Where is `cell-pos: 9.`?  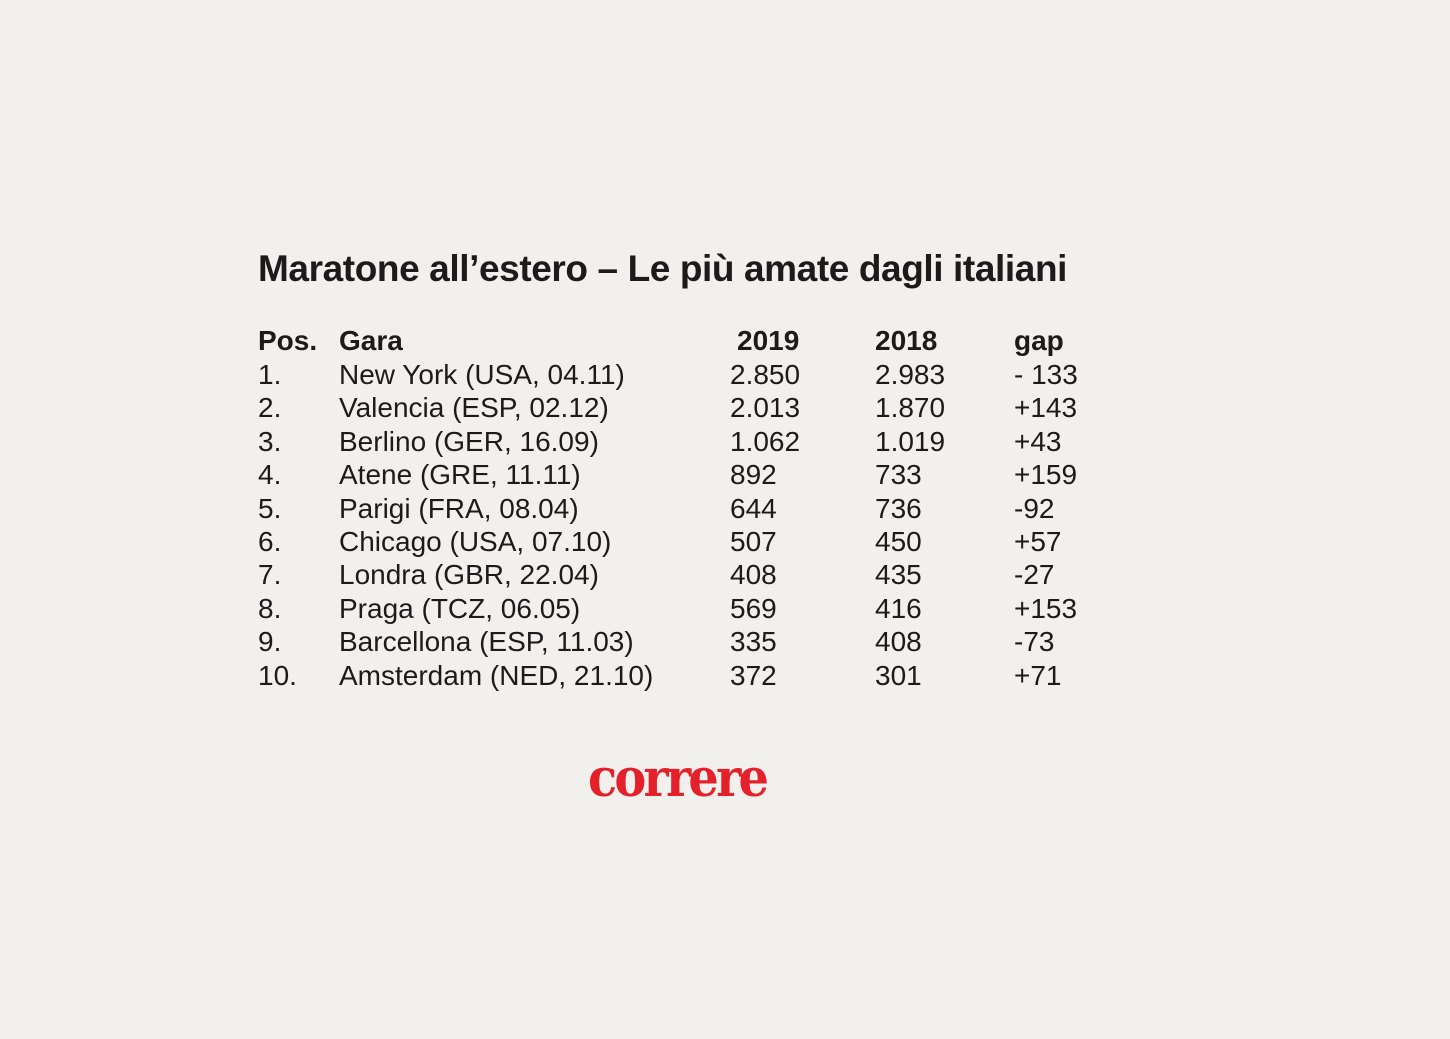 cell-pos: 9. is located at coordinates (270, 642).